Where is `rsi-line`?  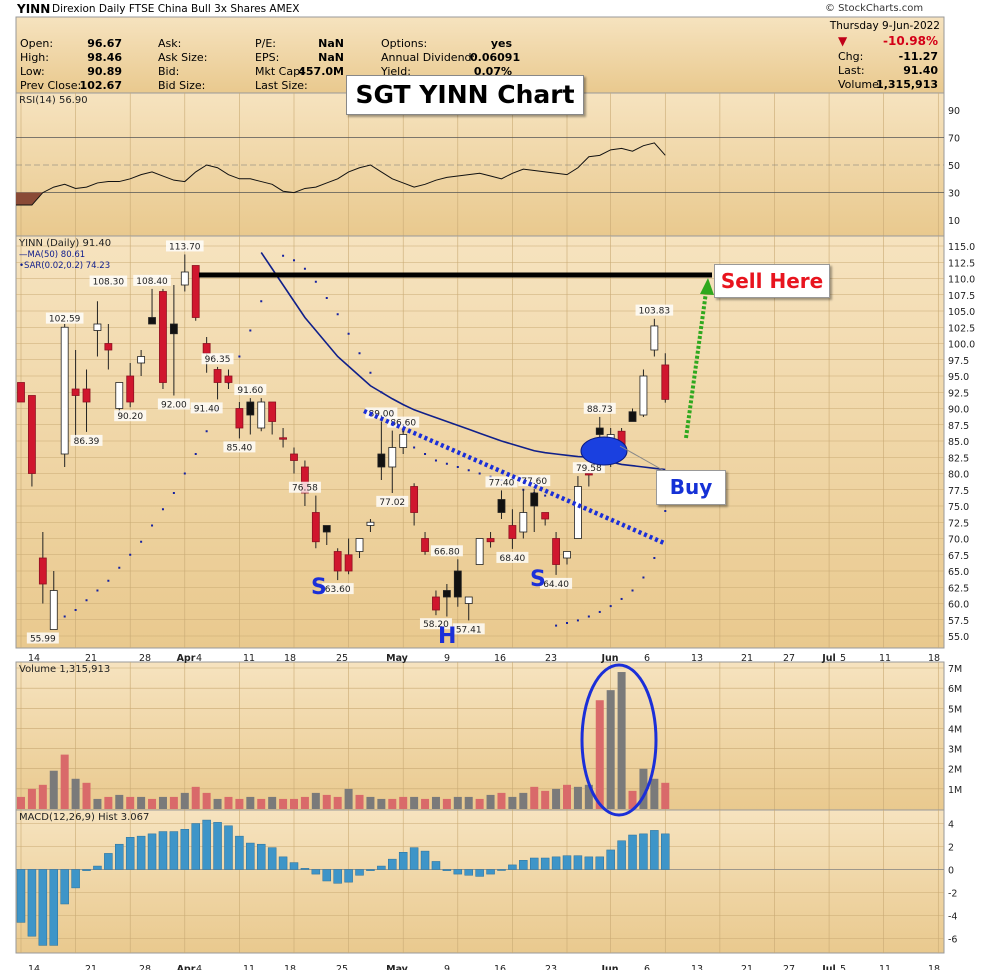 rsi-line is located at coordinates (341, 174).